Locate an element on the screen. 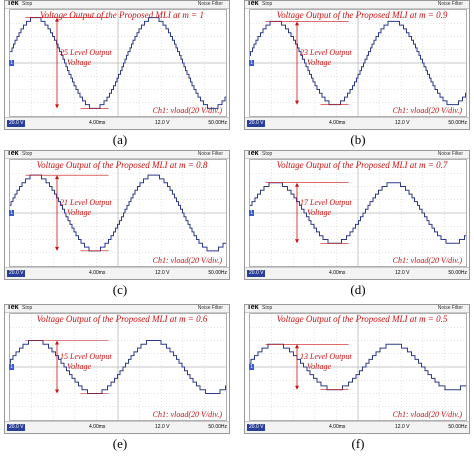  panel-caption: (c) is located at coordinates (120, 289).